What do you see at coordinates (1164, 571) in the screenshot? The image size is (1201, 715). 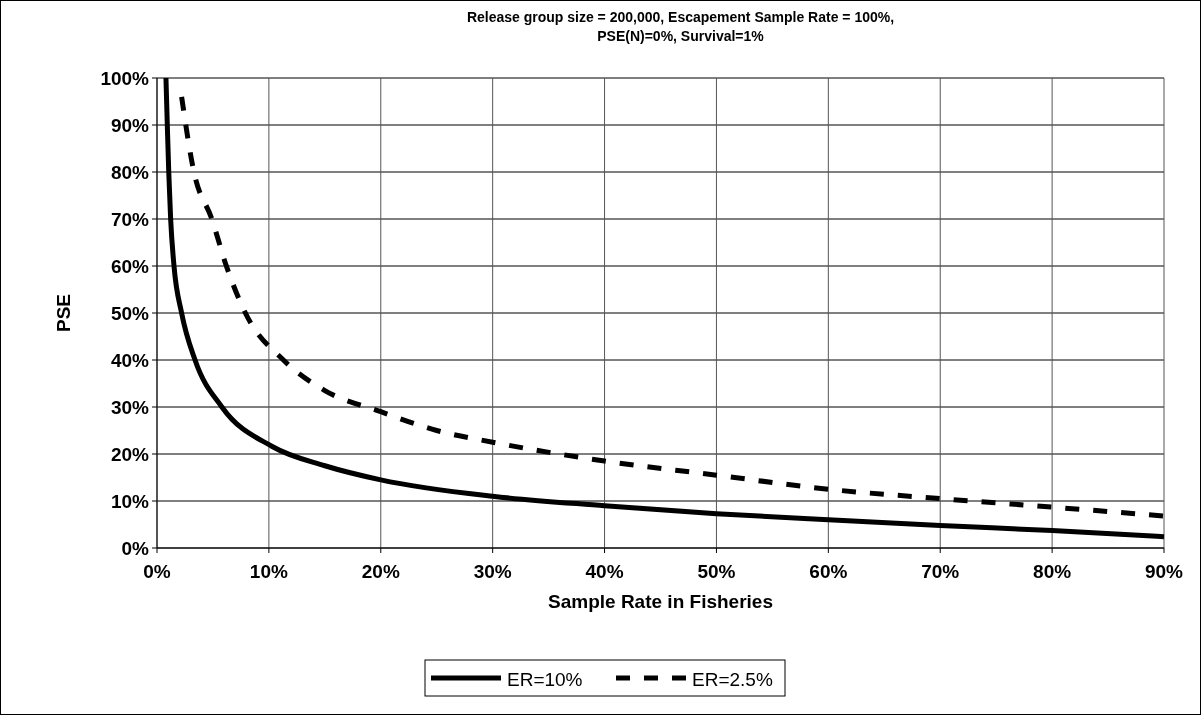 I see `x-tick-label: 90%` at bounding box center [1164, 571].